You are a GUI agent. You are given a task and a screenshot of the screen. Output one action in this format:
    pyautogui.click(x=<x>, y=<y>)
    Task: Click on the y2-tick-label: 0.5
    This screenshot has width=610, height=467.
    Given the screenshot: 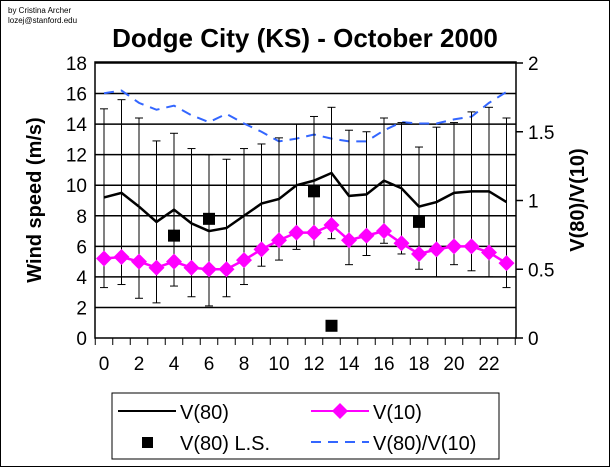 What is the action you would take?
    pyautogui.click(x=541, y=270)
    